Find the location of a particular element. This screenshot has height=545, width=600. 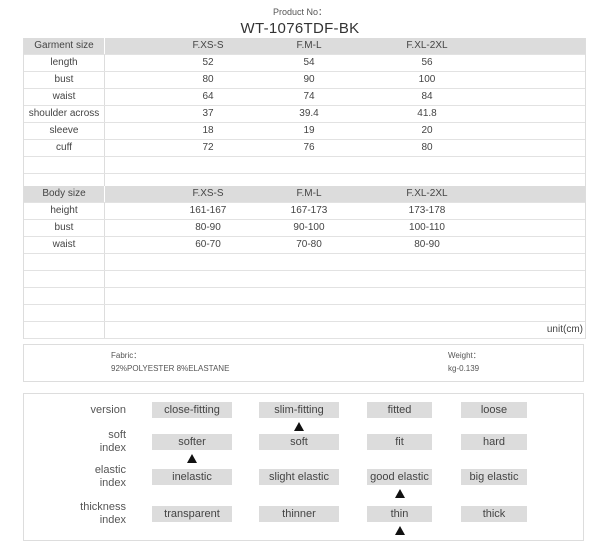

table-row: cuff 72 76 80 is located at coordinates (304, 148).